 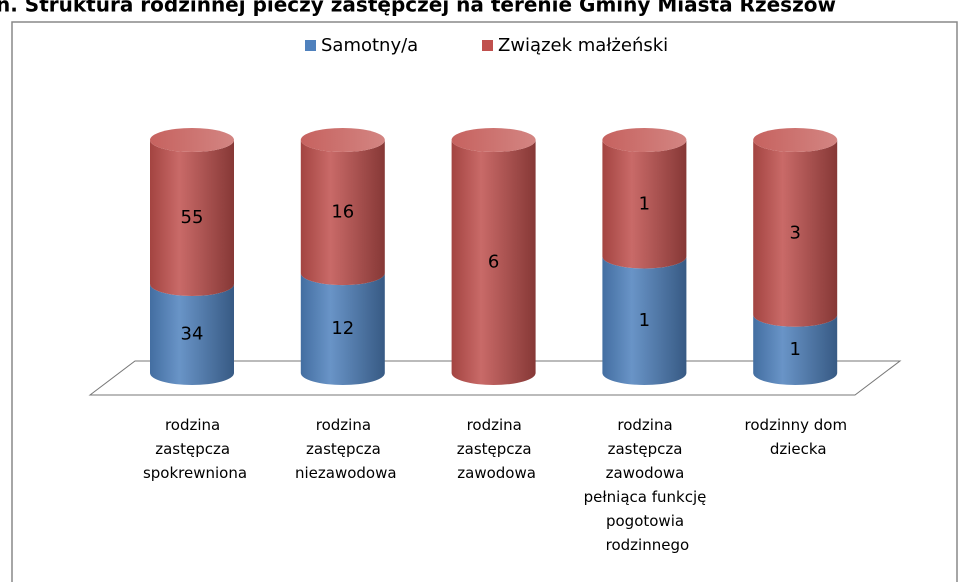 I want to click on data-label: 6, so click(x=493, y=262).